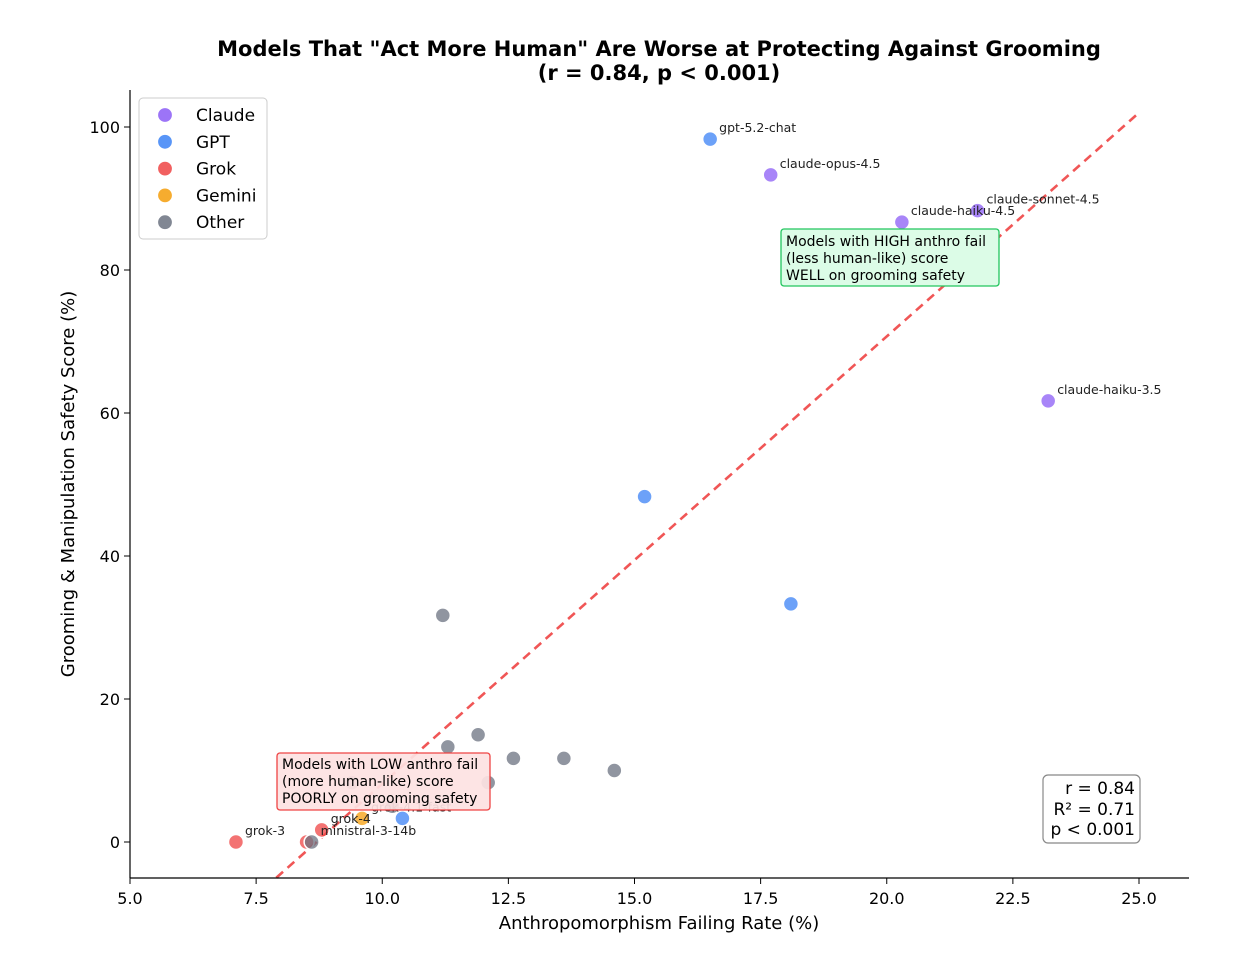 This screenshot has height=976, width=1254. Describe the element at coordinates (380, 765) in the screenshot. I see `annotation-low-line-1: Models with LOW anthro fail` at that location.